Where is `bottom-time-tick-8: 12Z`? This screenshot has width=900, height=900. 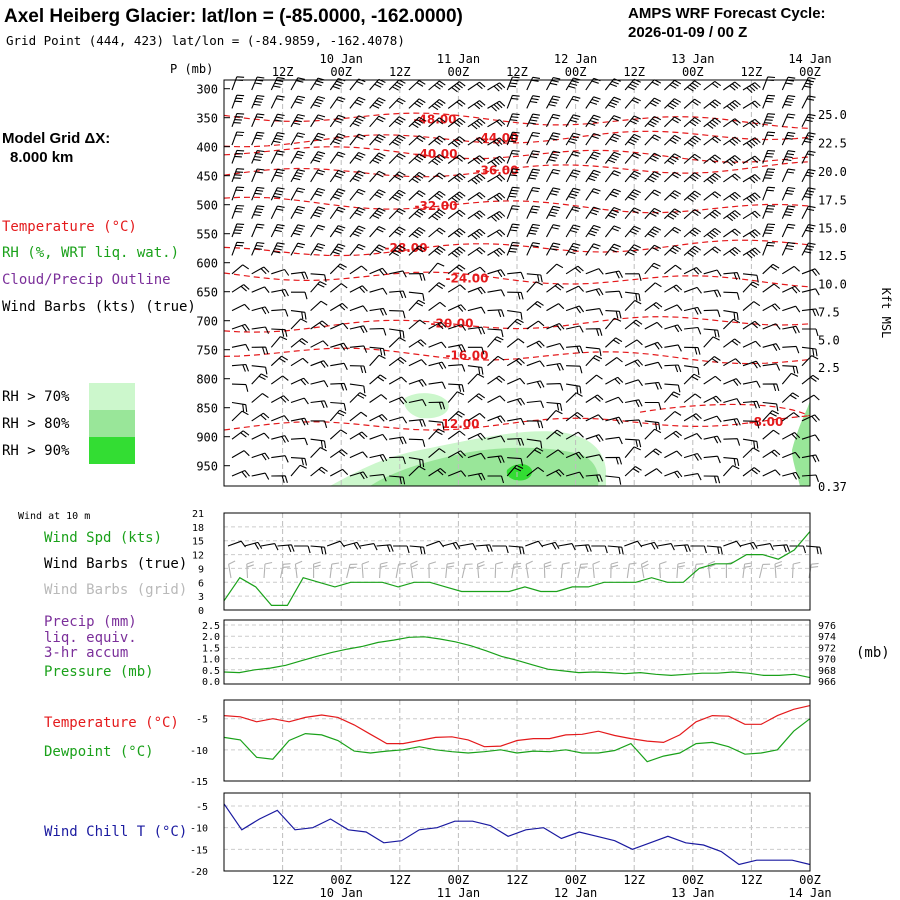
bottom-time-tick-8: 12Z is located at coordinates (752, 880).